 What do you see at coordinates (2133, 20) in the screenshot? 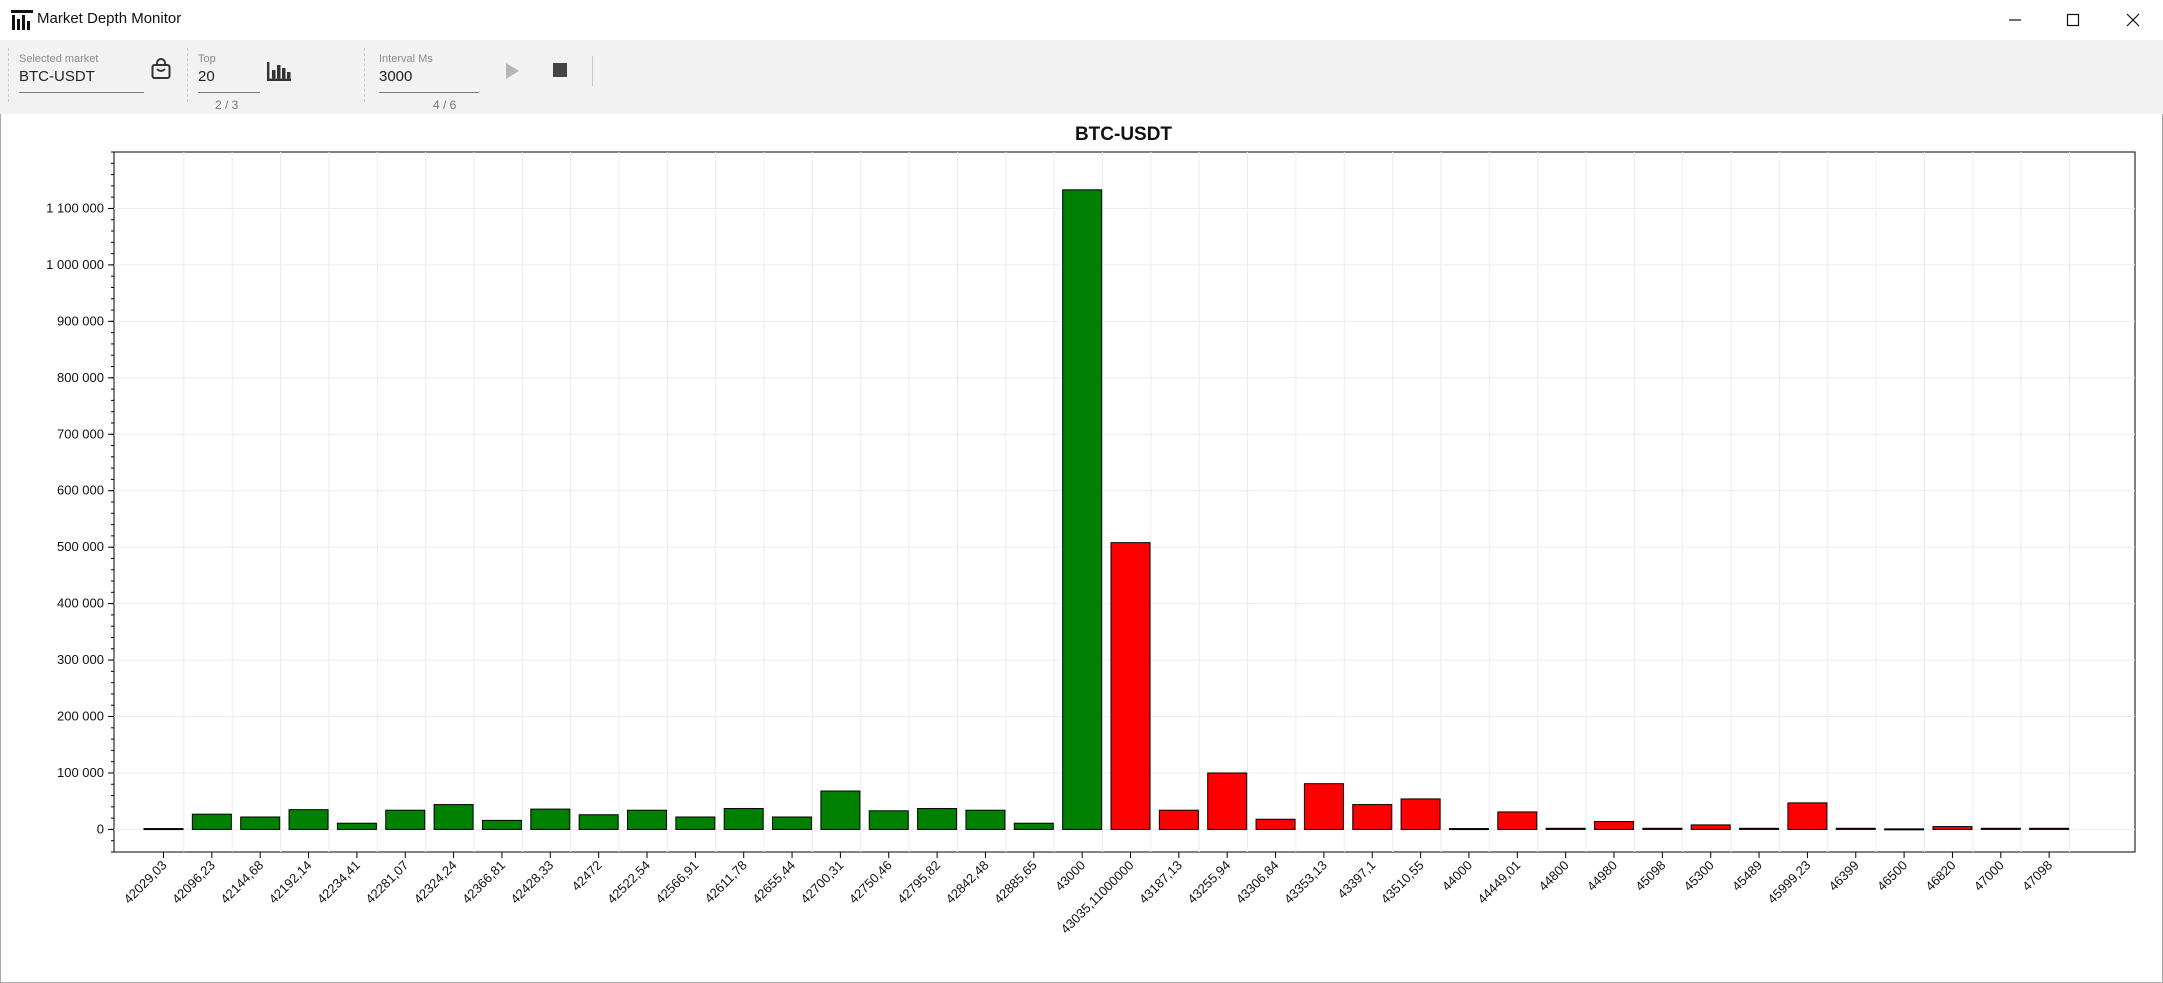
I see `close-button` at bounding box center [2133, 20].